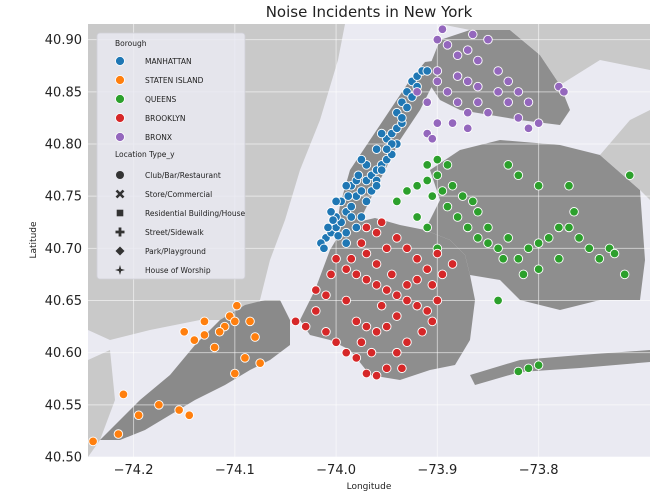  I want to click on long-island-landmass, so click(625, 155).